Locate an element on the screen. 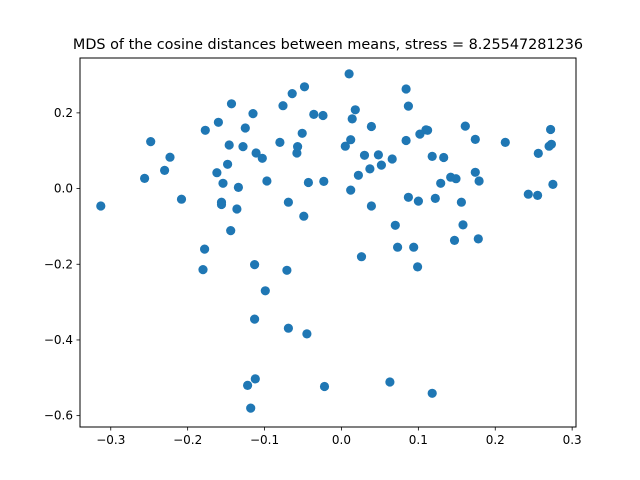 This screenshot has height=480, width=640. y-tick-label: −0.2 is located at coordinates (58, 264).